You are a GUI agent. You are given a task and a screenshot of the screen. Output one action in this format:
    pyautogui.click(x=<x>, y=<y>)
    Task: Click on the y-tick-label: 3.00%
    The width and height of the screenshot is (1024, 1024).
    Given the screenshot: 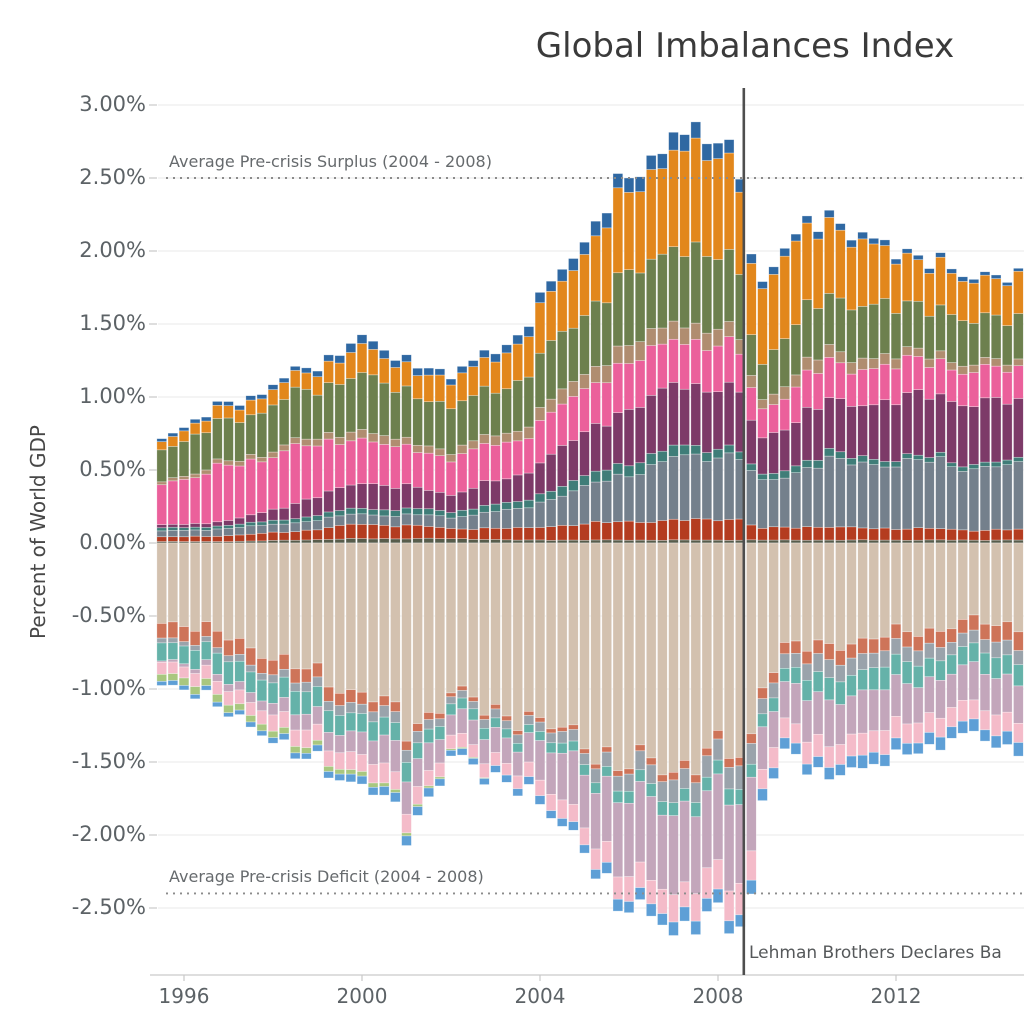 What is the action you would take?
    pyautogui.click(x=112, y=104)
    